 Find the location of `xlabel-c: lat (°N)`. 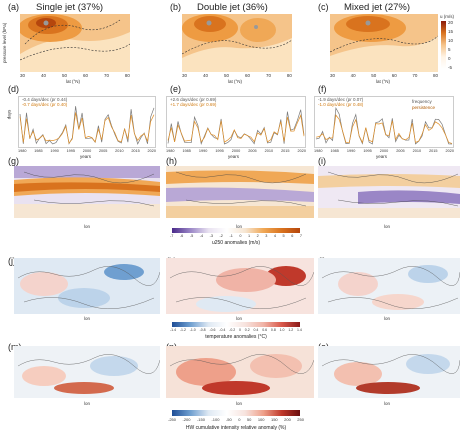

xlabel-c: lat (°N) is located at coordinates (383, 81).